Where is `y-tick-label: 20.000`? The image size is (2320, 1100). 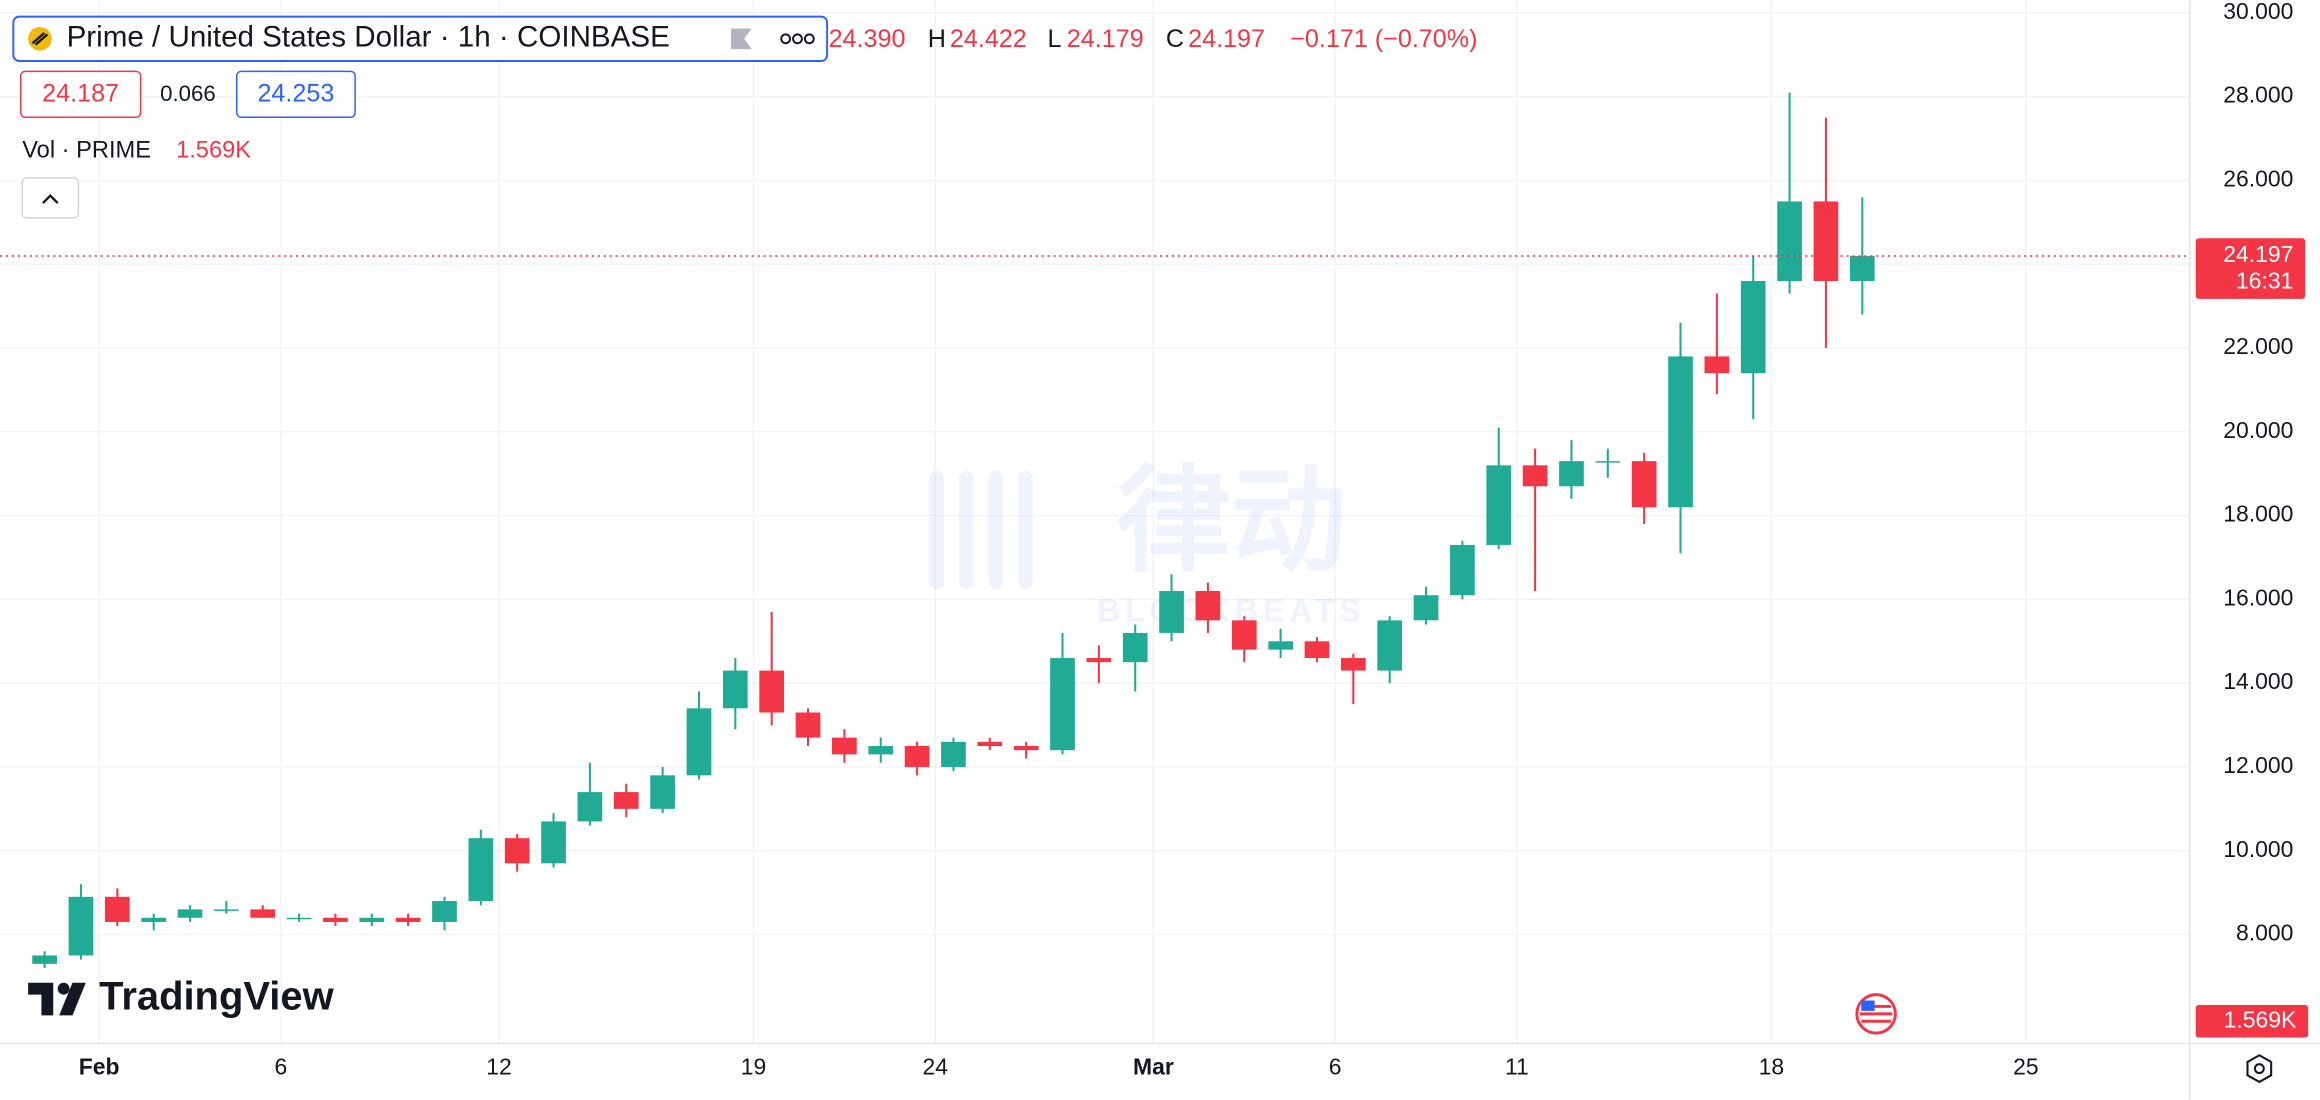 y-tick-label: 20.000 is located at coordinates (2258, 430).